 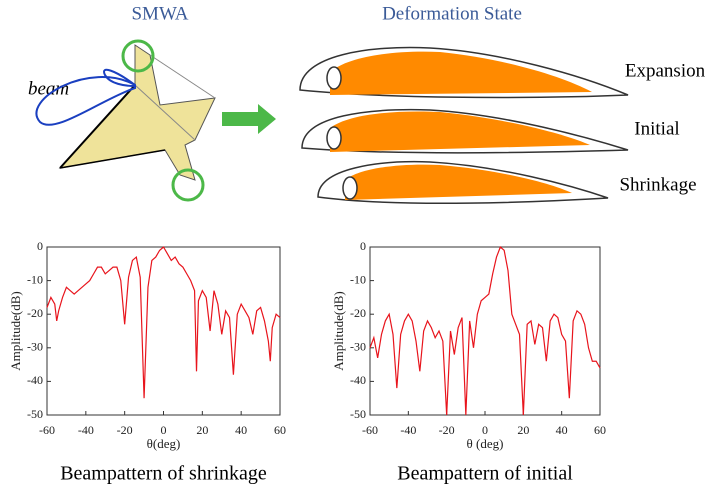 I want to click on arrow, so click(x=249, y=119).